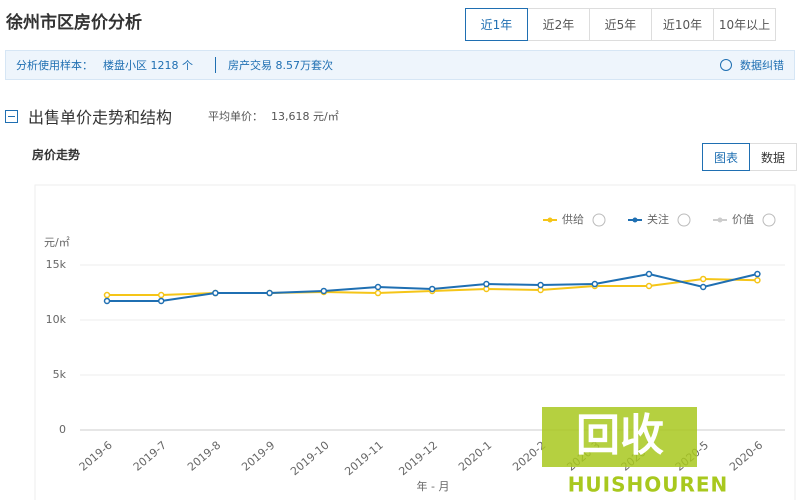 This screenshot has width=800, height=500. Describe the element at coordinates (56, 264) in the screenshot. I see `y-tick-label: 15k` at that location.